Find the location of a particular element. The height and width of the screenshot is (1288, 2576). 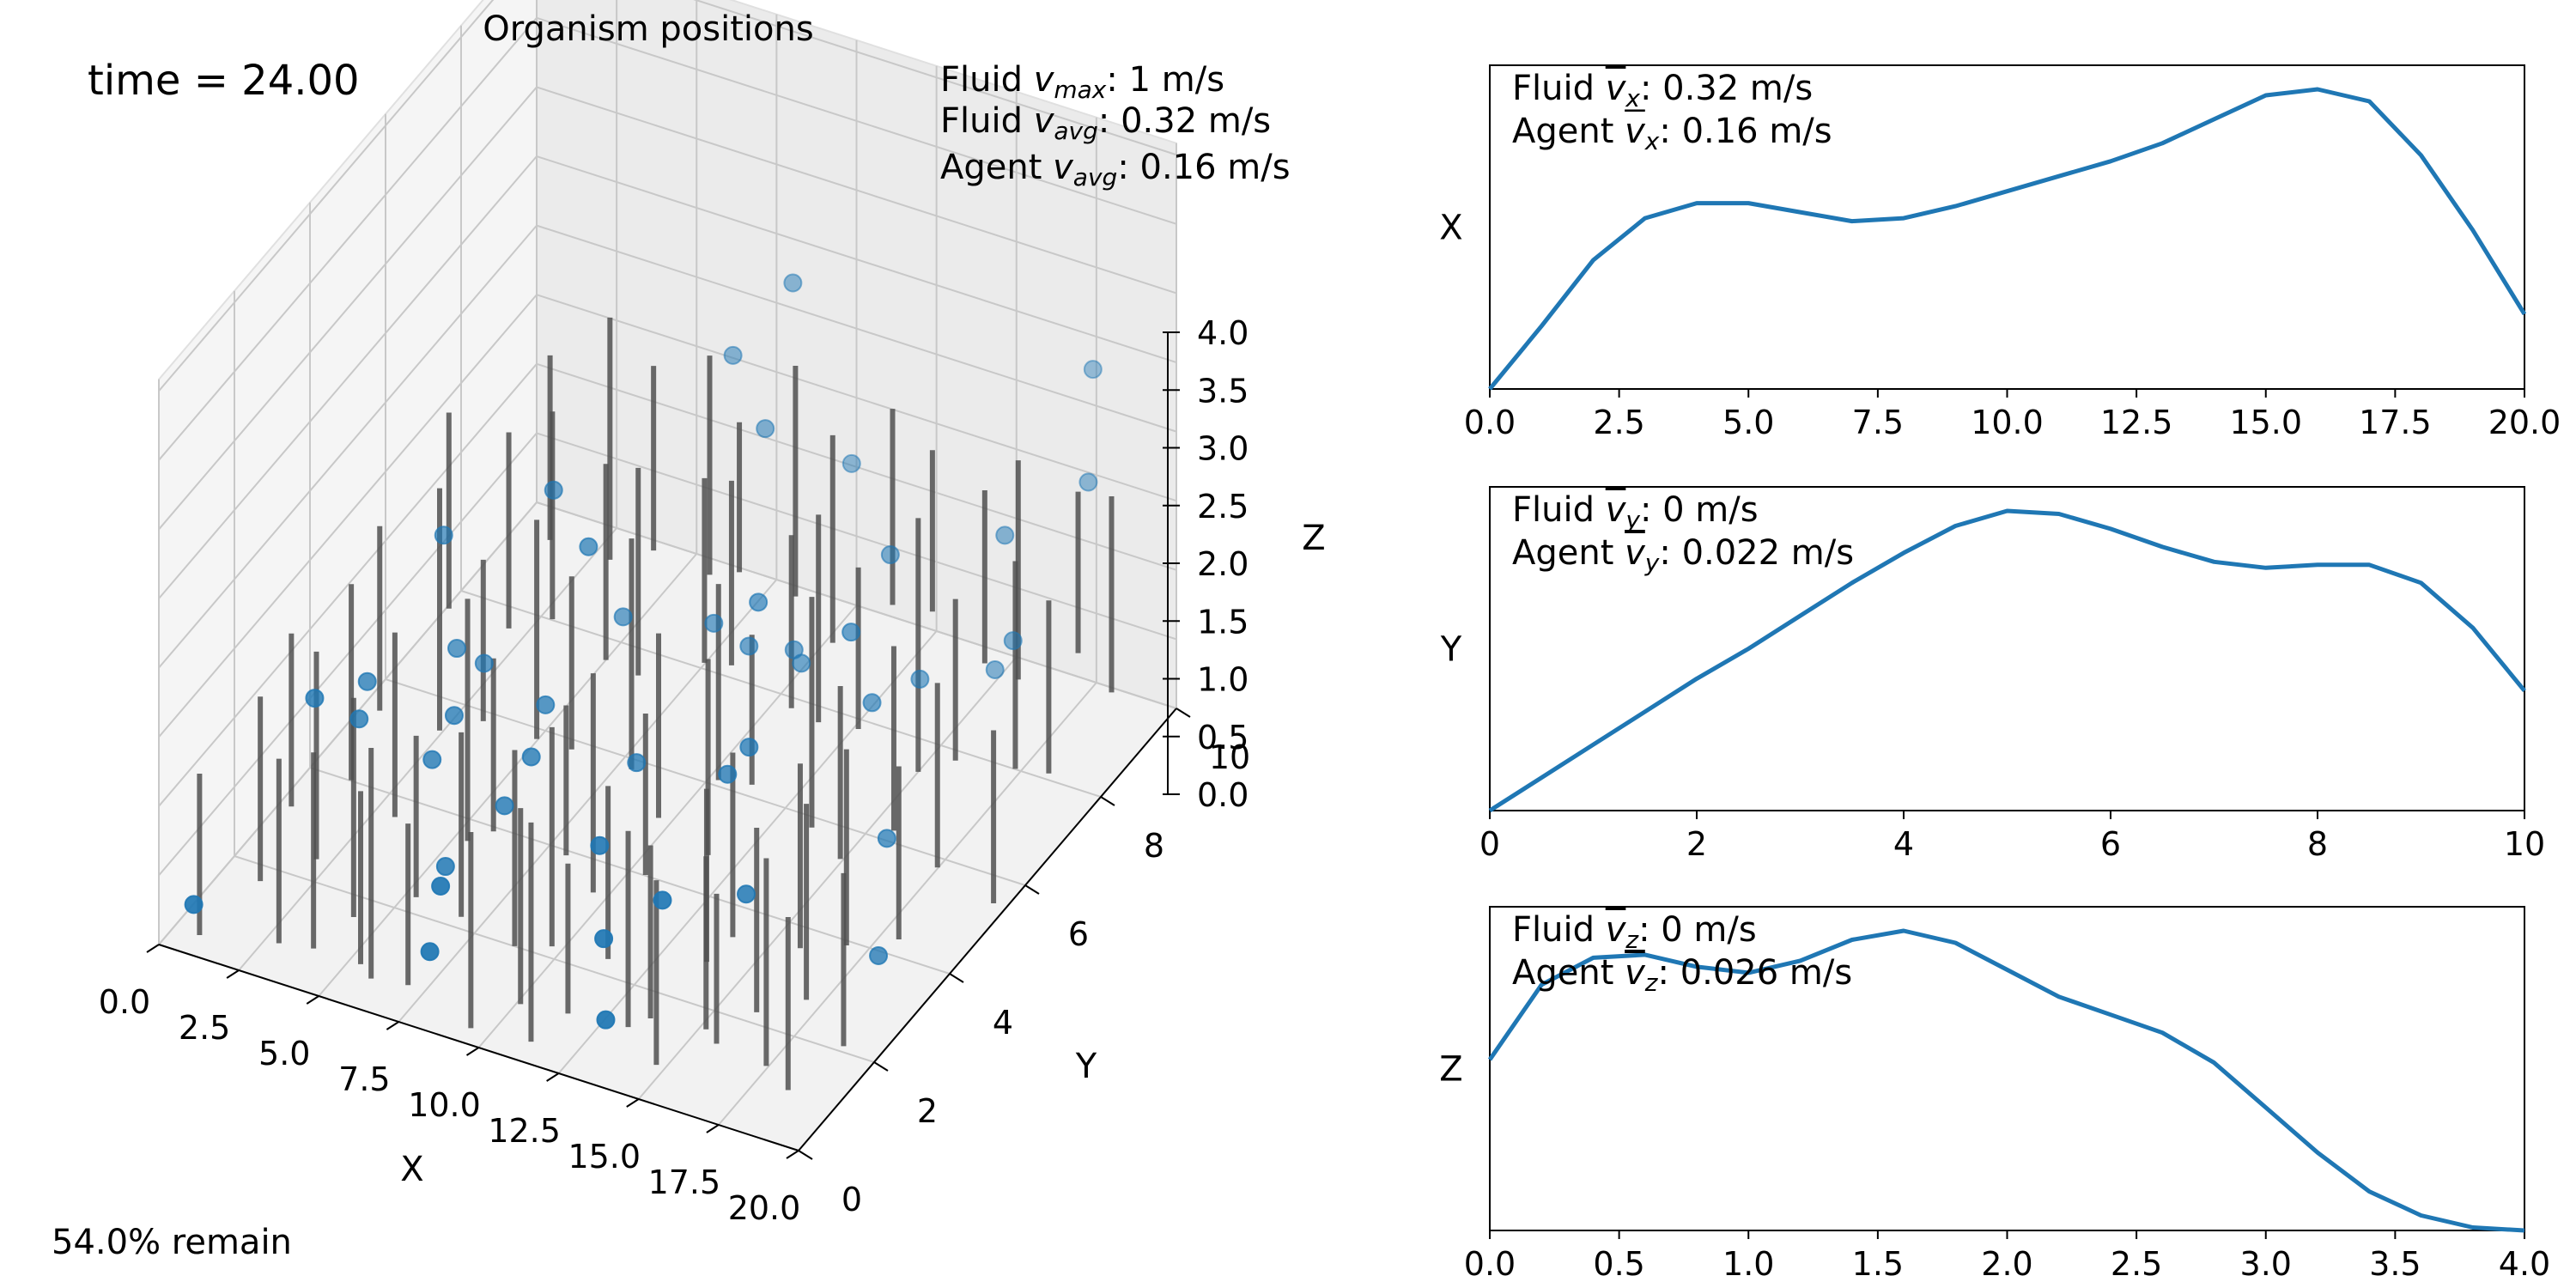

x-tick-label: 15.0 is located at coordinates (2265, 422).